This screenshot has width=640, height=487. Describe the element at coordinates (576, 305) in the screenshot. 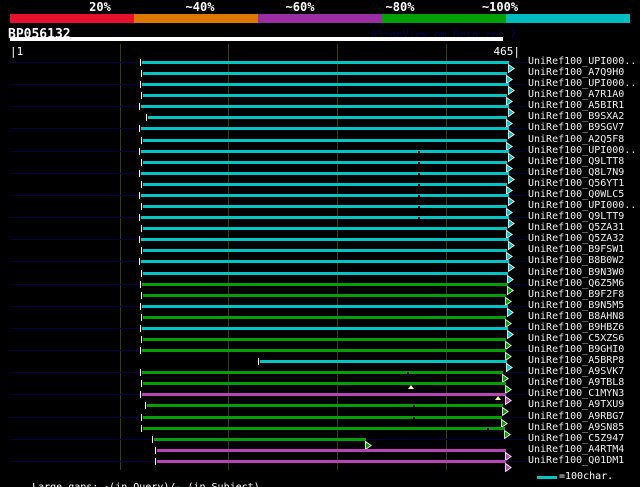

I see `hit-label: UniRef100_B9N5M5` at that location.